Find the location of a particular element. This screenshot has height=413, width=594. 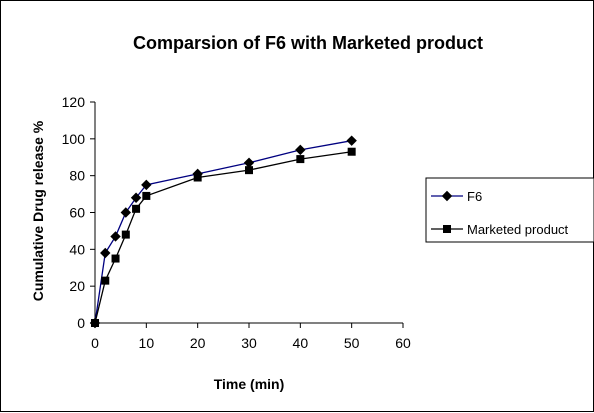

legend-marker-f6 is located at coordinates (447, 196).